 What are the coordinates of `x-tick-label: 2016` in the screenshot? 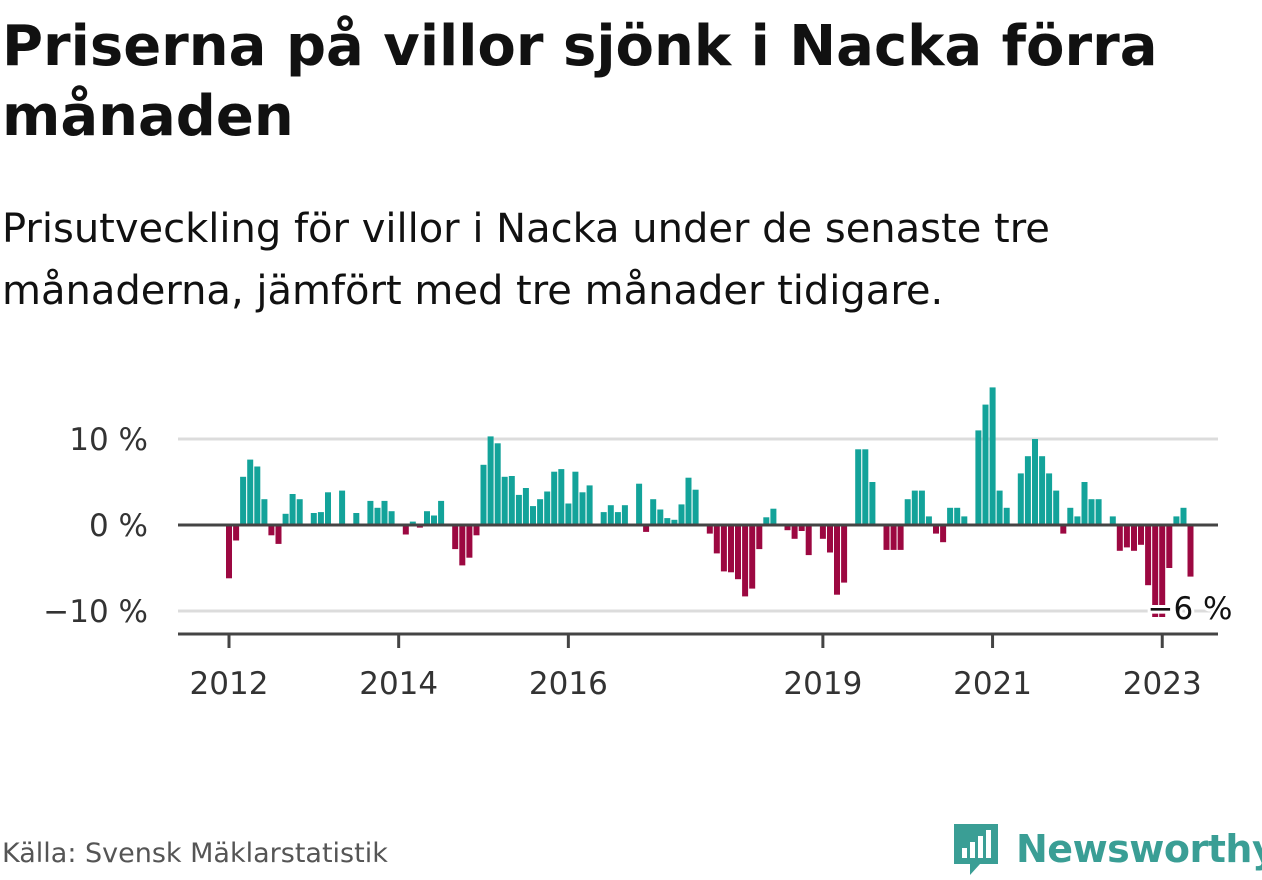 It's located at (568, 684).